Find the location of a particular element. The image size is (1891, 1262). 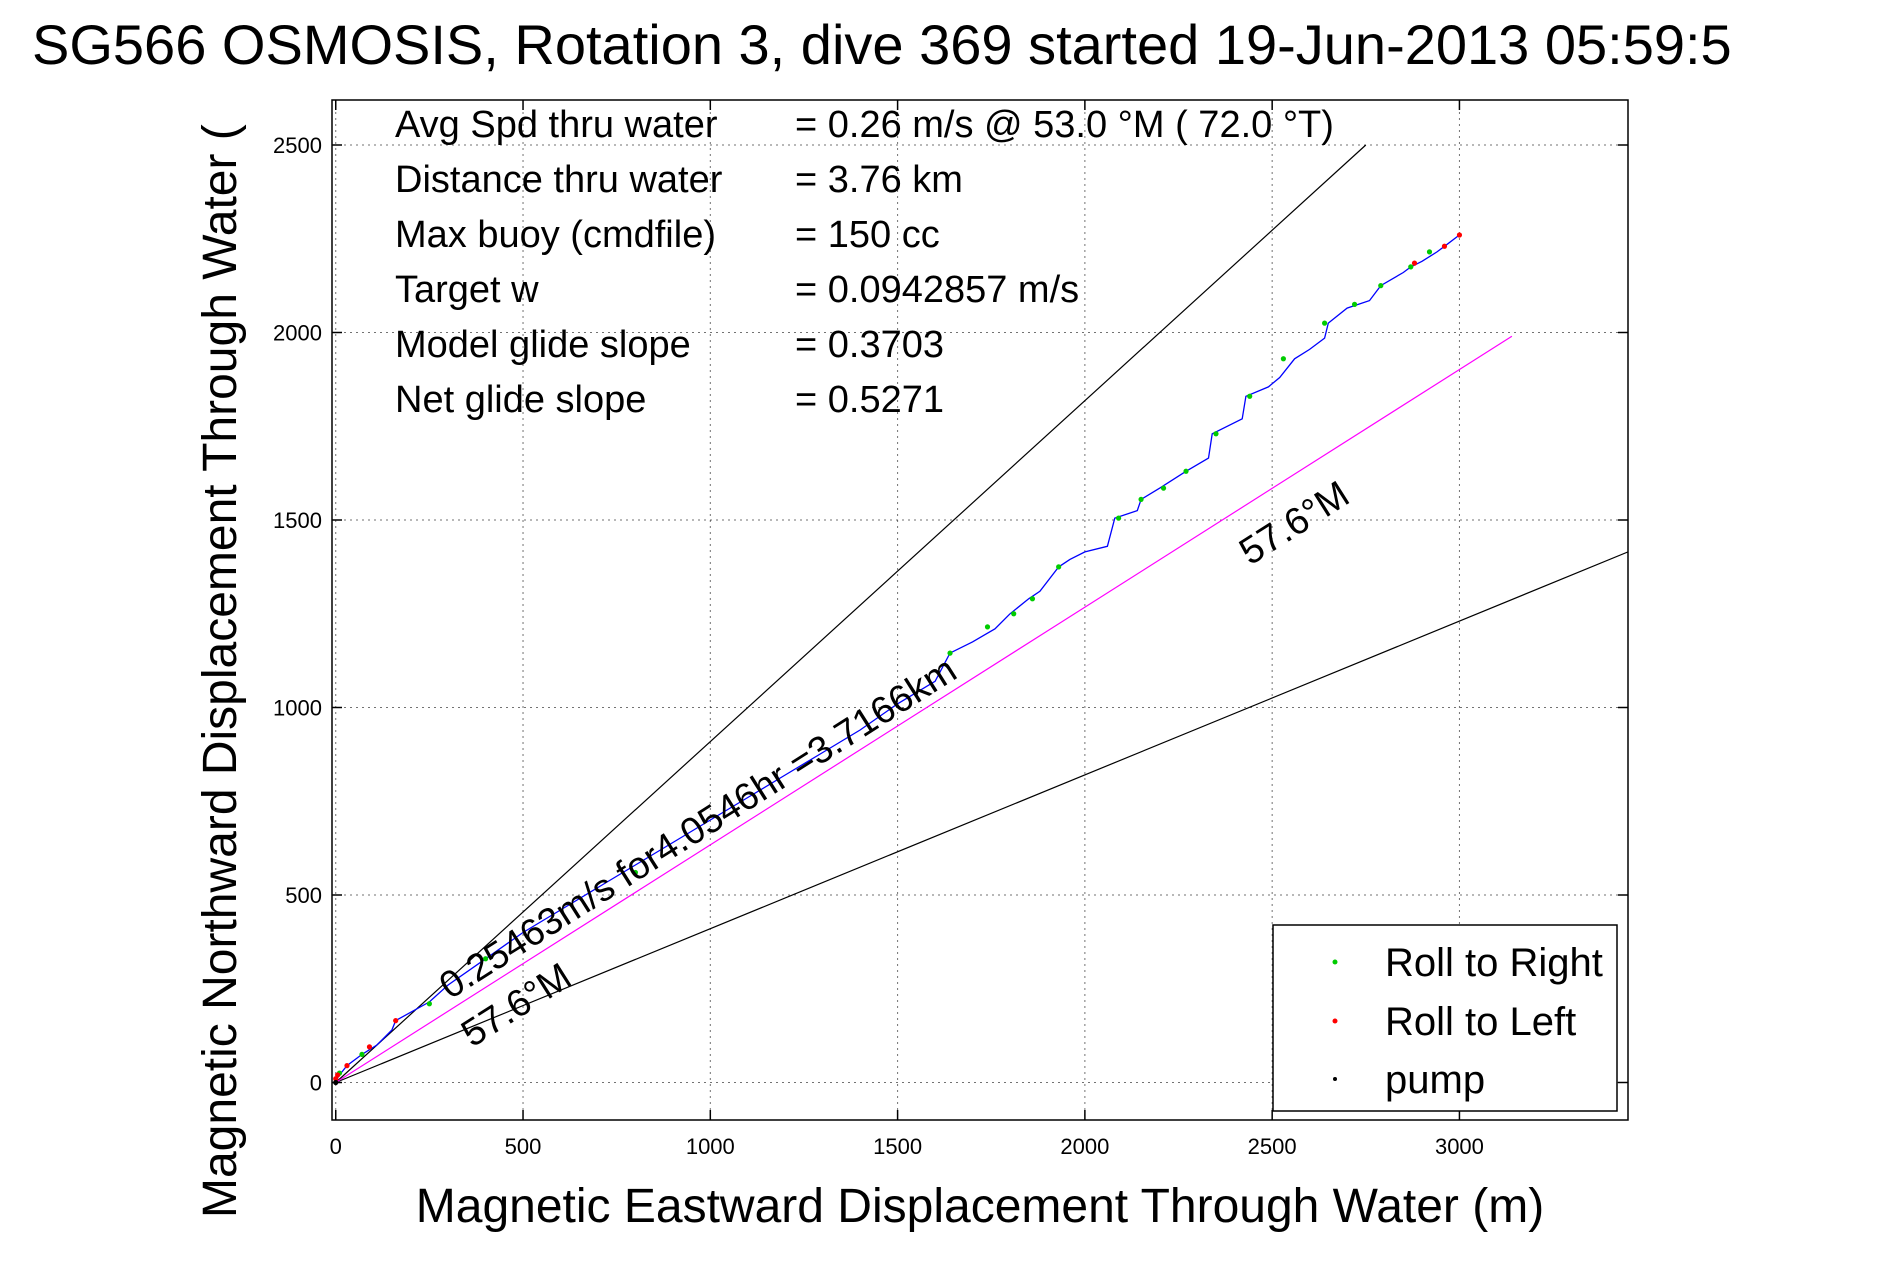

info-value-avg-speed: = 0.26 m/s @ 53.0 °M ( 72.0 °T) is located at coordinates (1064, 125).